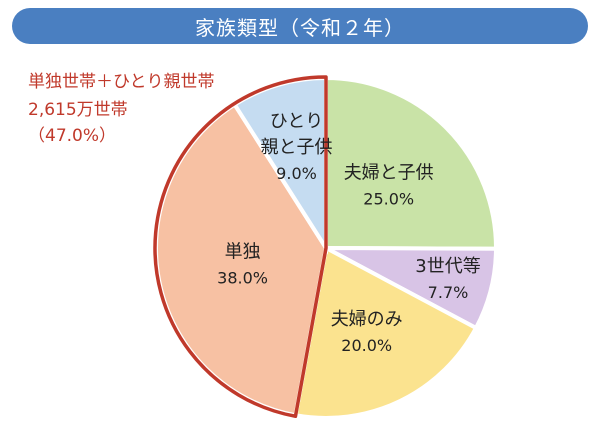  What do you see at coordinates (243, 251) in the screenshot?
I see `slice-label-4: 単独` at bounding box center [243, 251].